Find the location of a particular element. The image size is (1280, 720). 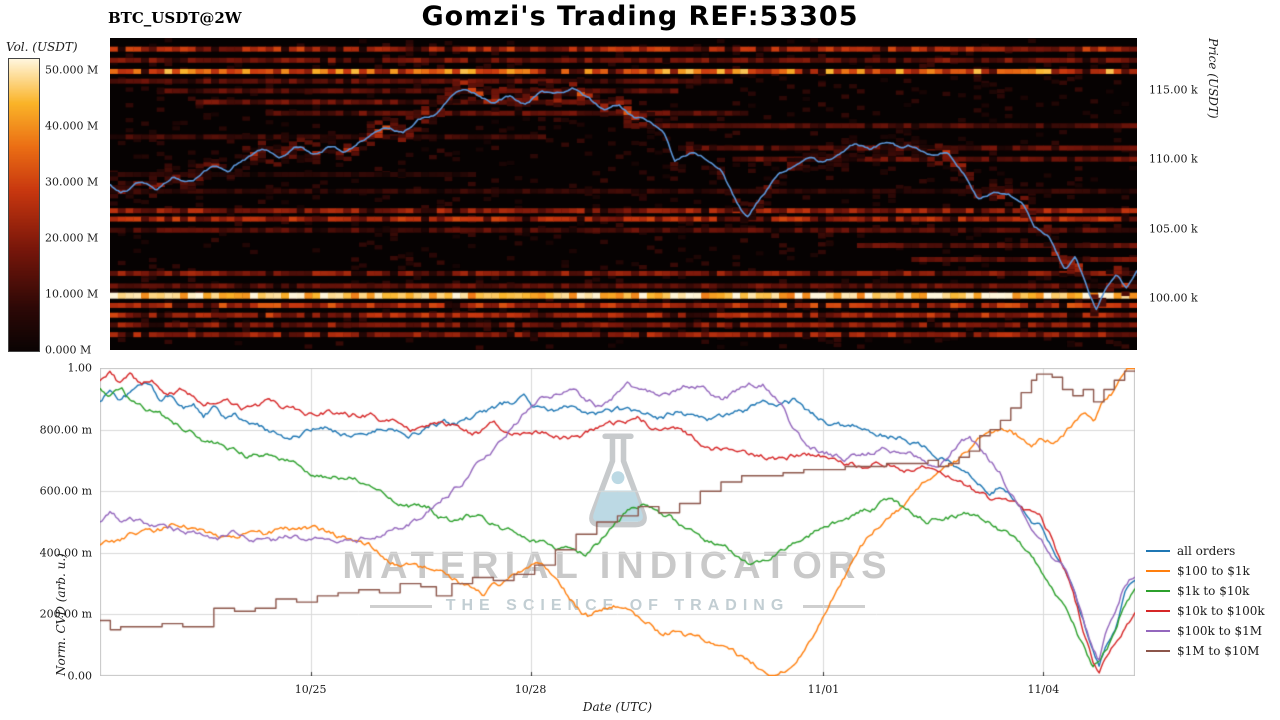

chart-title: Gomzi's Trading REF:53305 is located at coordinates (640, 16).